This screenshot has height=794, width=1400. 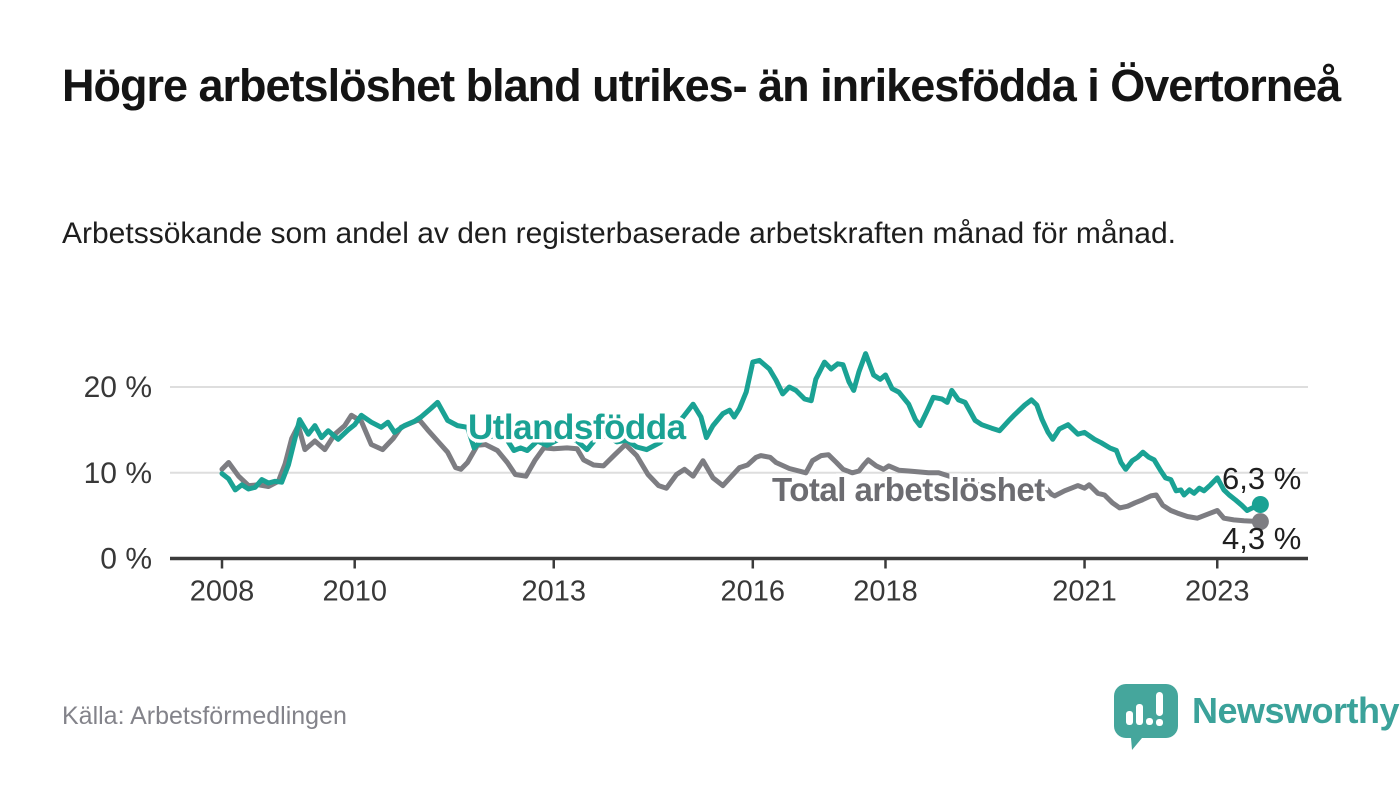 What do you see at coordinates (204, 716) in the screenshot?
I see `source-note: Källa: Arbetsförmedlingen` at bounding box center [204, 716].